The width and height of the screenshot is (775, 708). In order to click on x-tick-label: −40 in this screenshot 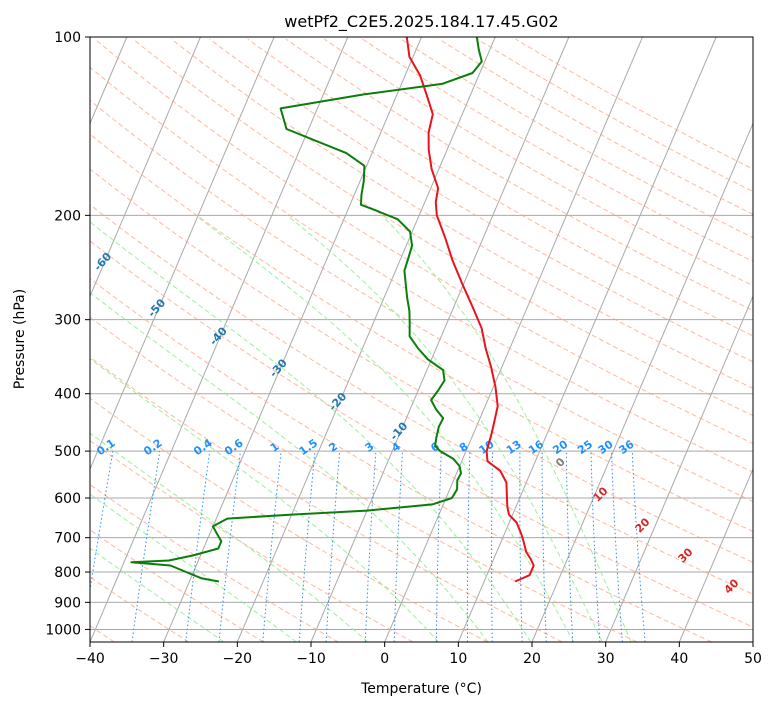, I will do `click(90, 659)`.